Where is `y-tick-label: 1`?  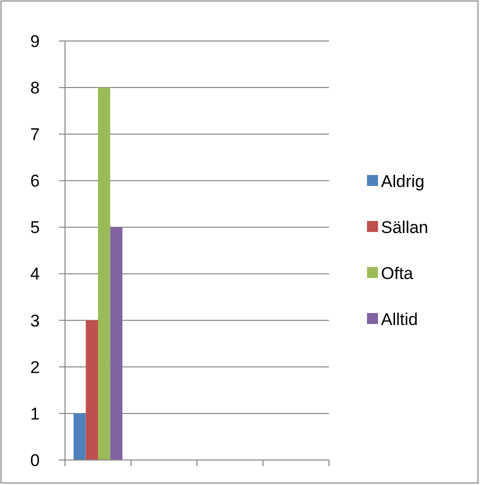 y-tick-label: 1 is located at coordinates (35, 414).